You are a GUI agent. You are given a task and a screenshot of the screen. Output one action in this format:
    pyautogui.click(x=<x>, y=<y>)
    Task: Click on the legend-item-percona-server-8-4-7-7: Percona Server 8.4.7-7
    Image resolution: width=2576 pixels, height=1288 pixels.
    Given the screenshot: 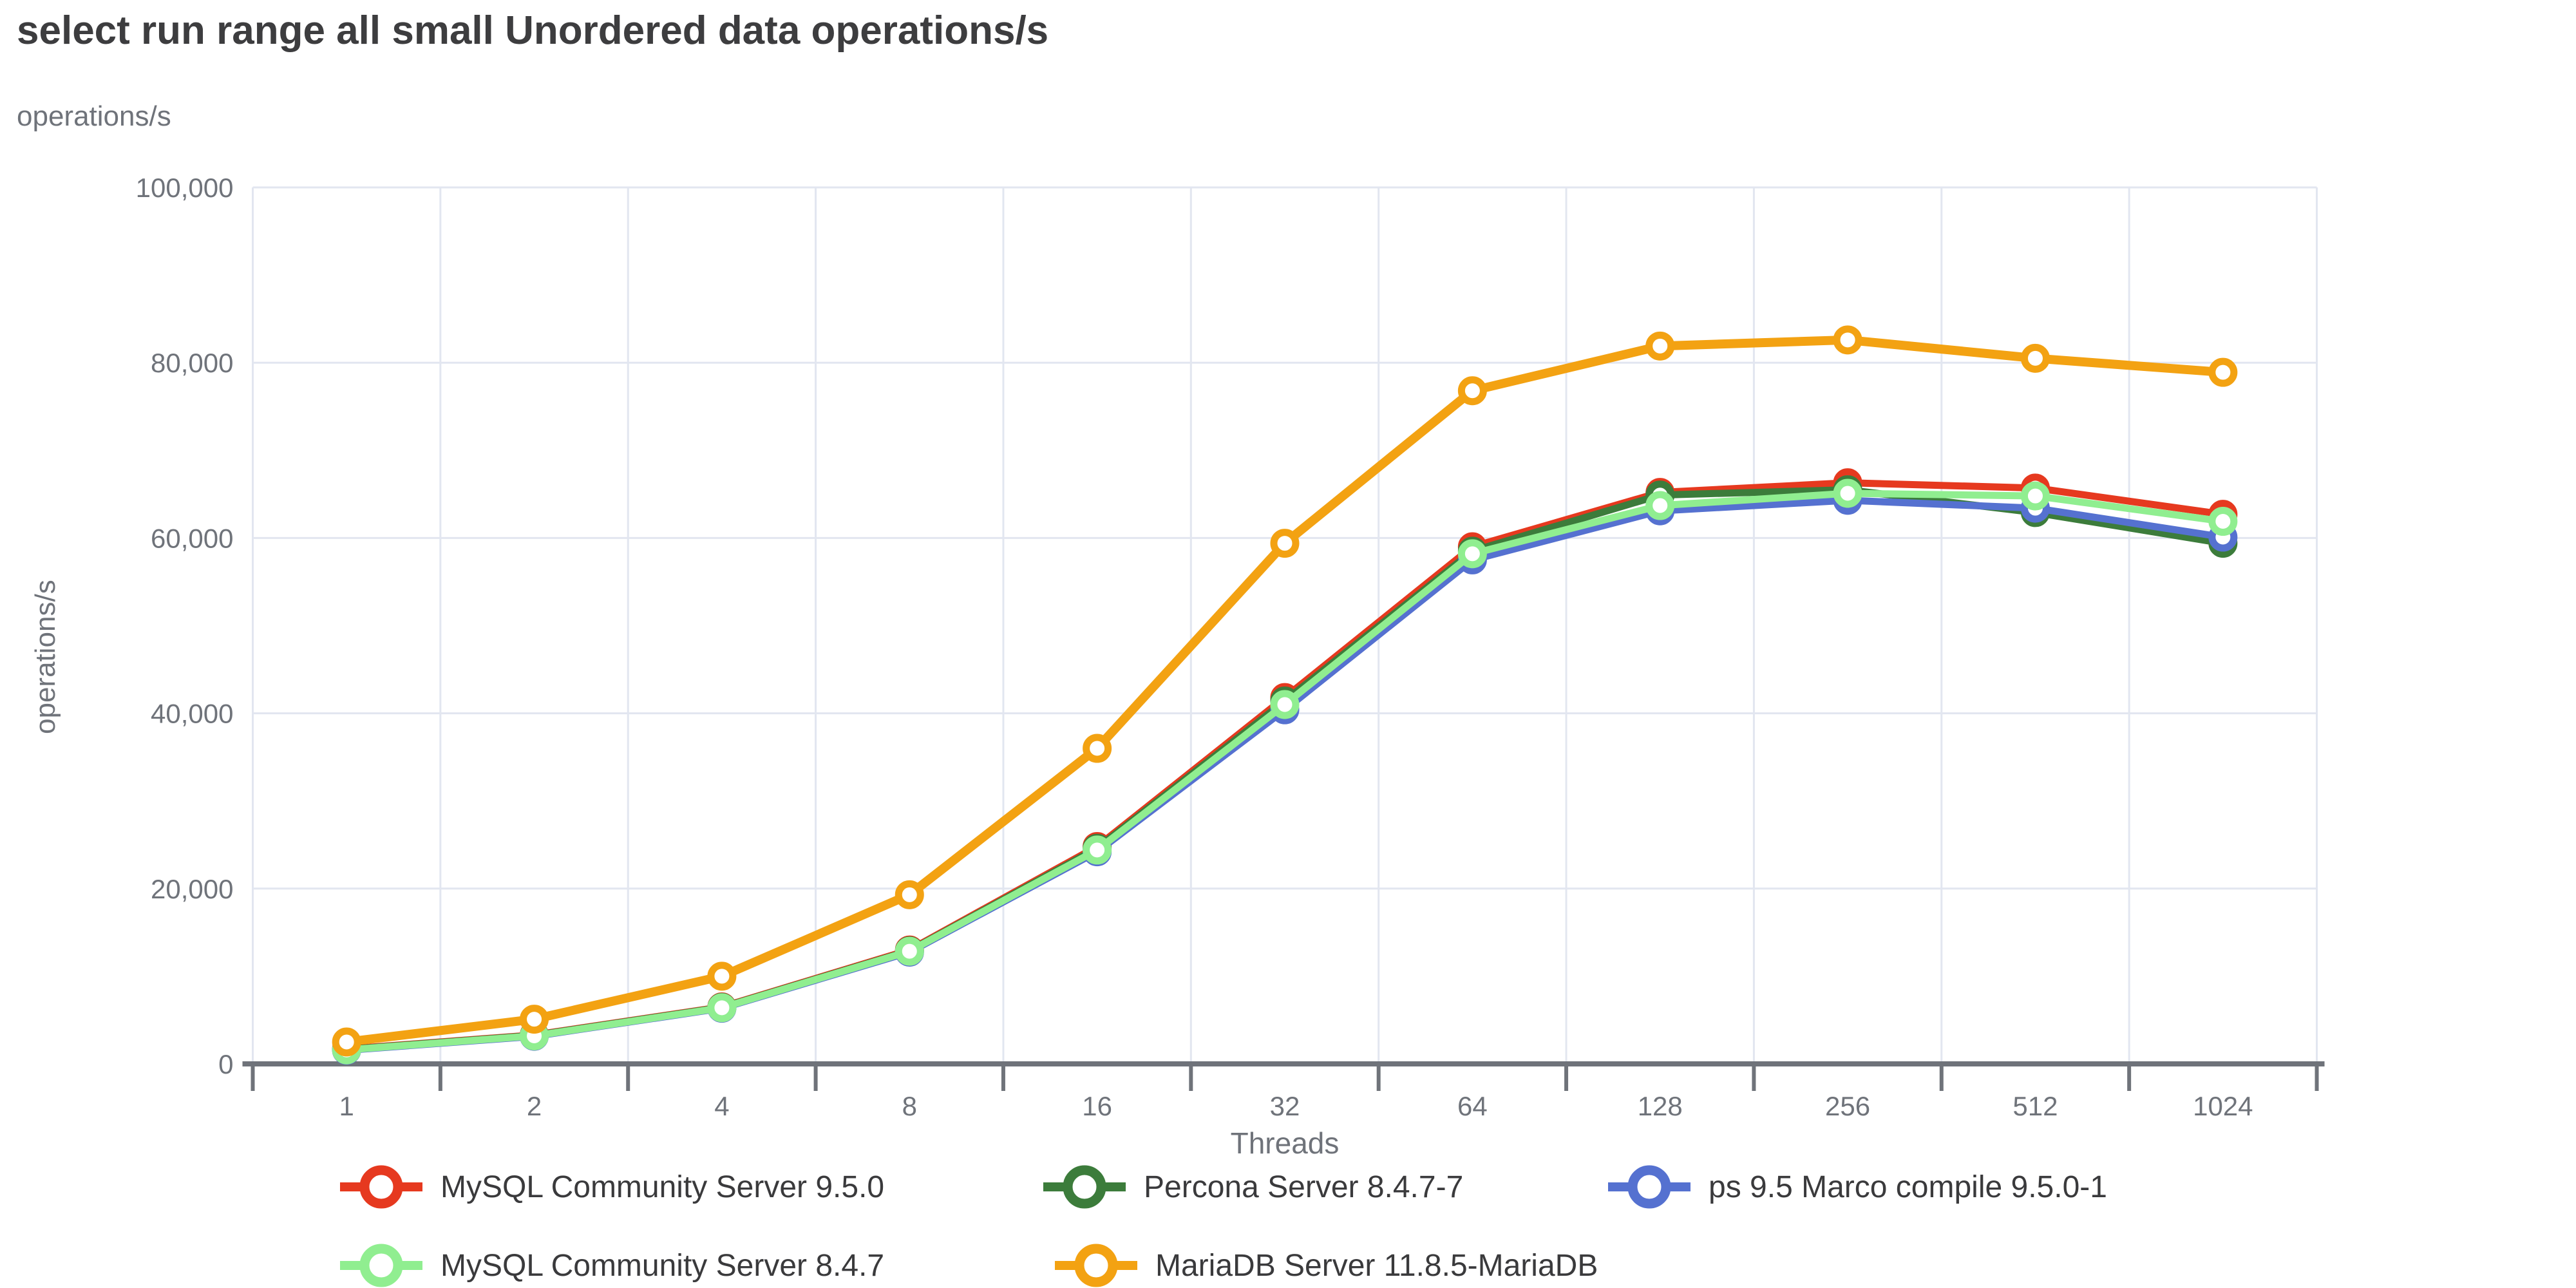 What is the action you would take?
    pyautogui.click(x=1253, y=1187)
    